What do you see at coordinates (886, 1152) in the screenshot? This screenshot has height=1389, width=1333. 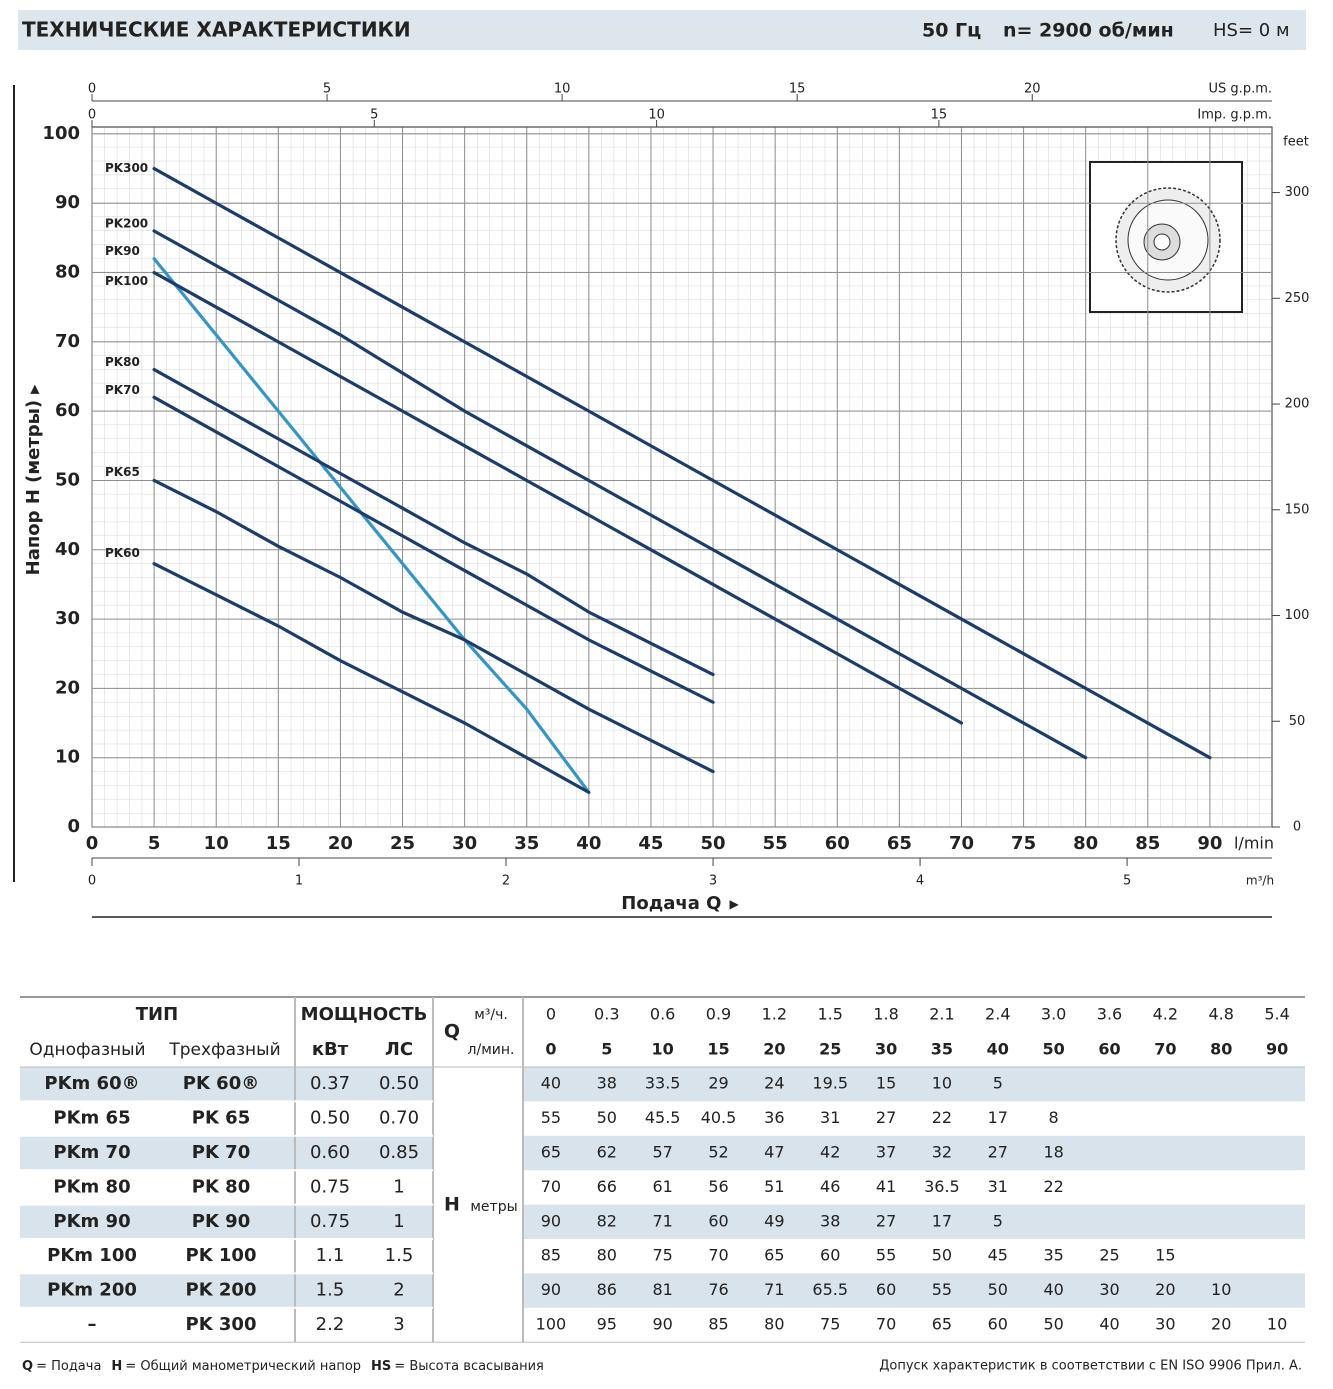 I see `head-value: 37` at bounding box center [886, 1152].